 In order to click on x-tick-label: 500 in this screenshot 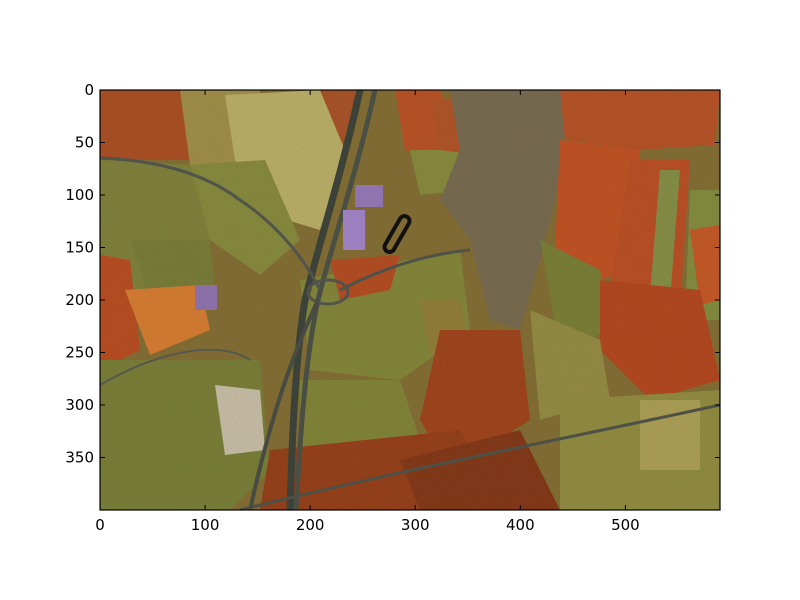, I will do `click(625, 525)`.